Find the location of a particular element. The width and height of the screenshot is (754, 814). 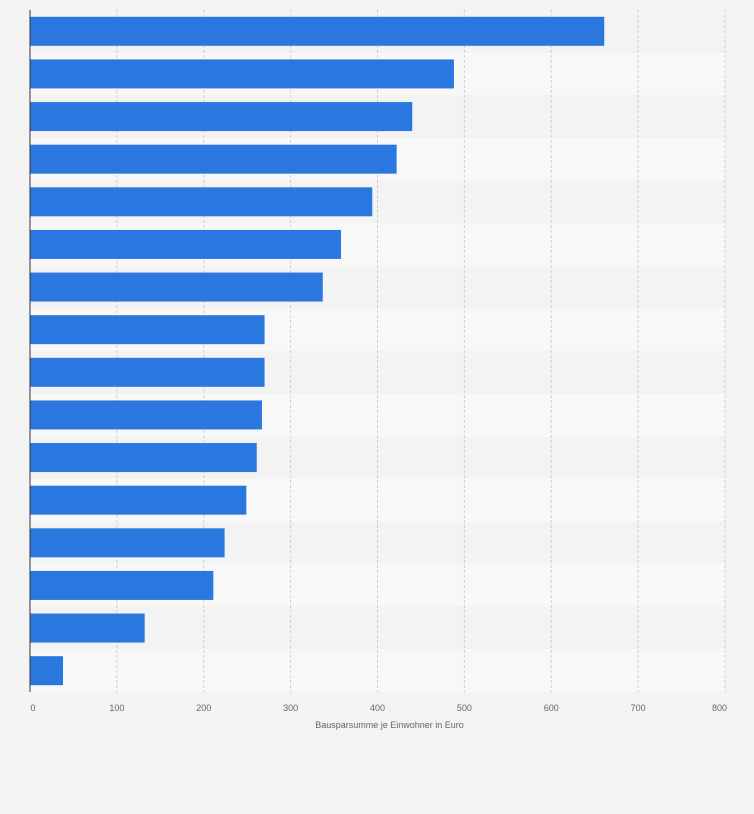

x-tick-label: 400 is located at coordinates (377, 708).